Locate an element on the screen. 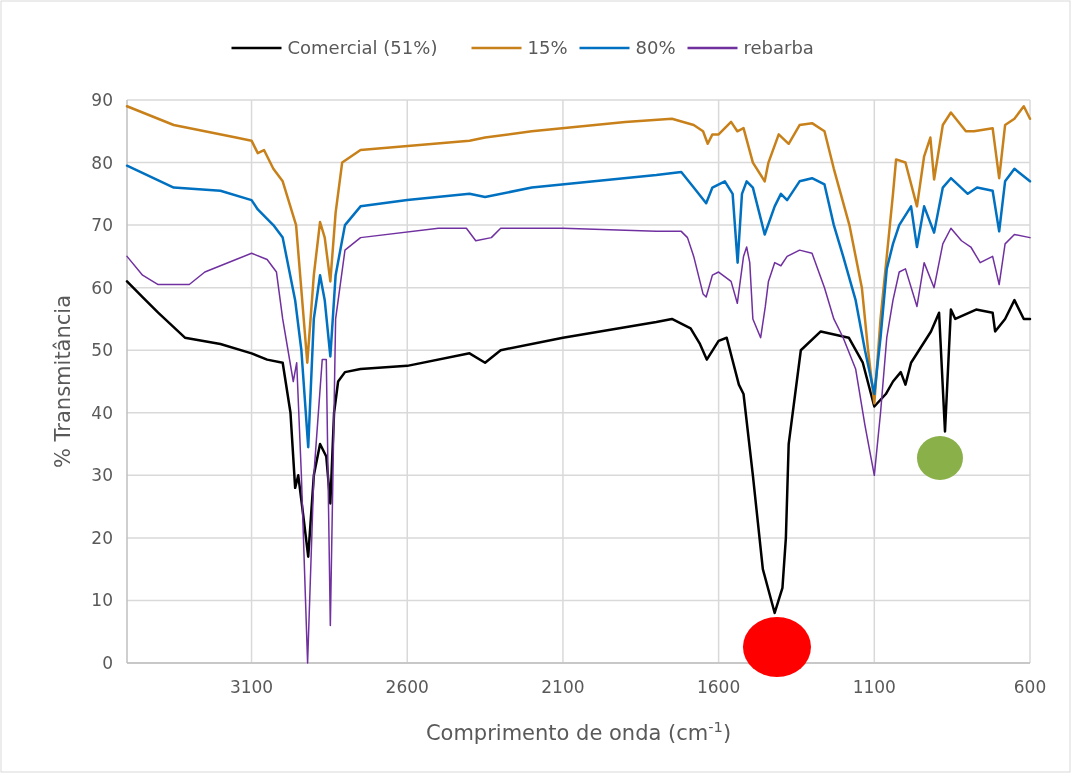  y-tick-label: 70 is located at coordinates (102, 225).